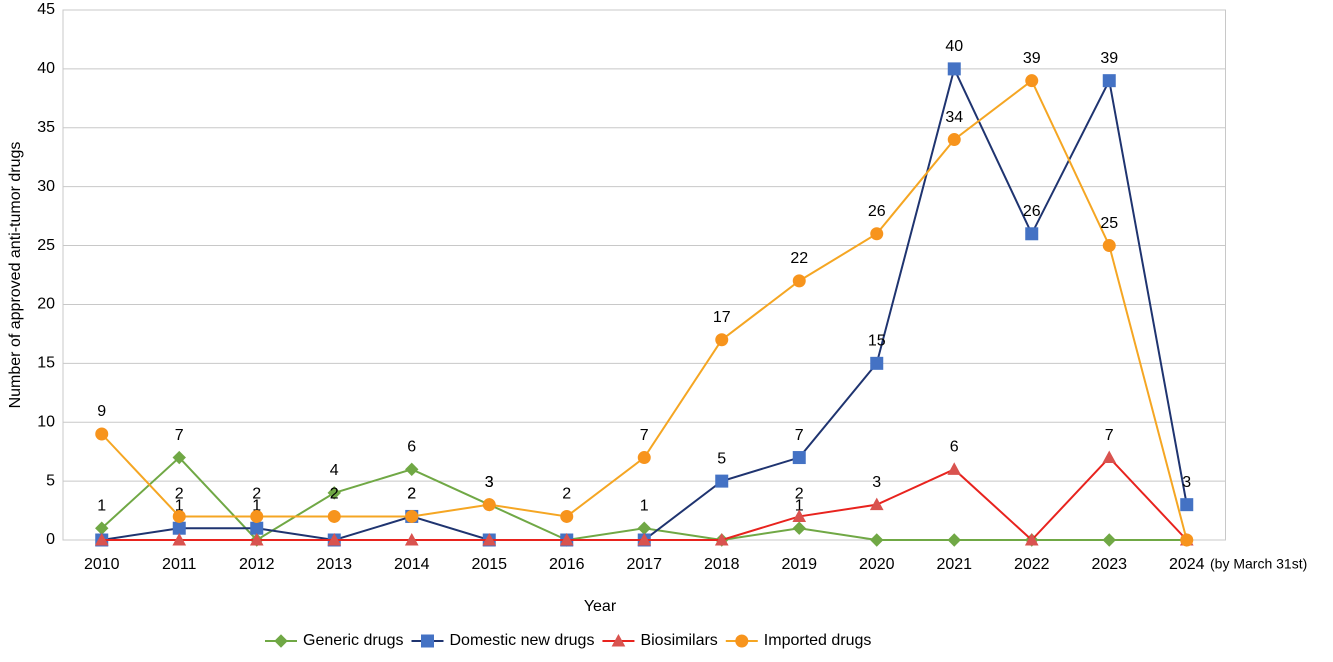 The image size is (1333, 662). What do you see at coordinates (46, 421) in the screenshot?
I see `y-tick-label: 10` at bounding box center [46, 421].